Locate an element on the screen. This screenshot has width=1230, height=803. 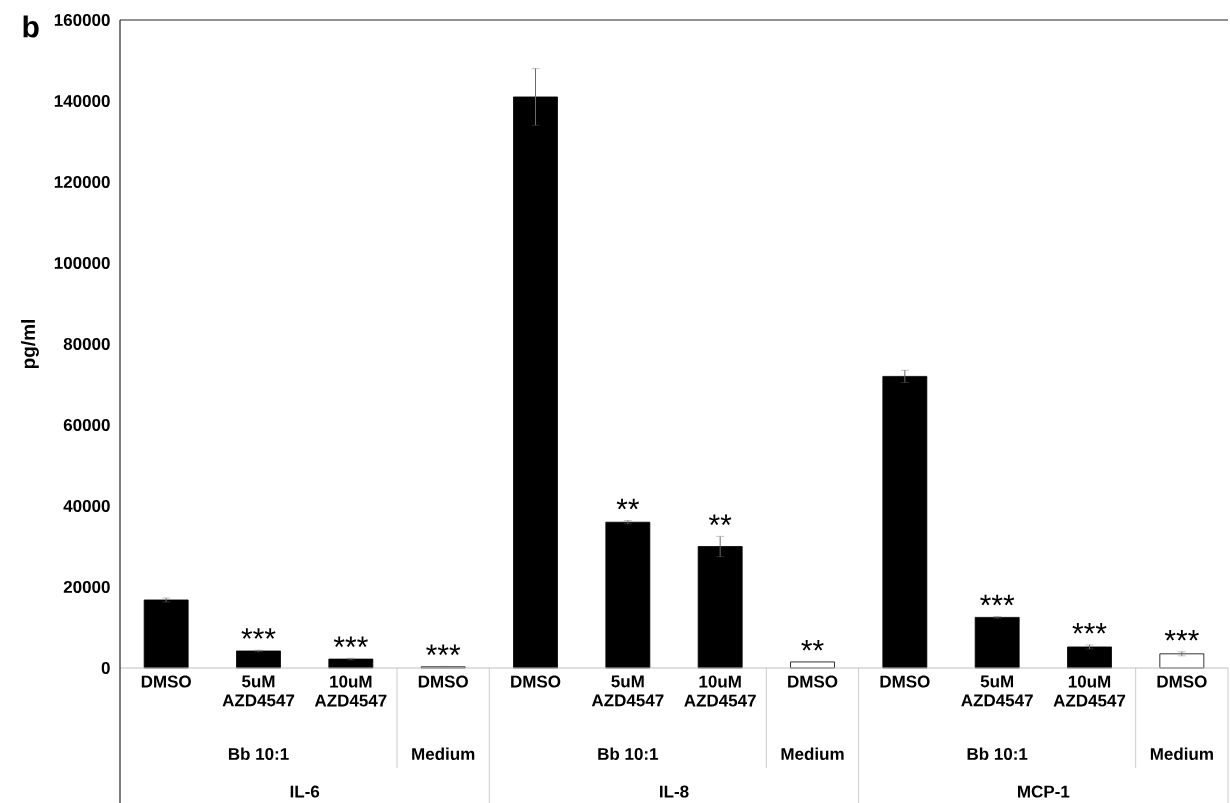
text: MCP-1 is located at coordinates (1044, 791).